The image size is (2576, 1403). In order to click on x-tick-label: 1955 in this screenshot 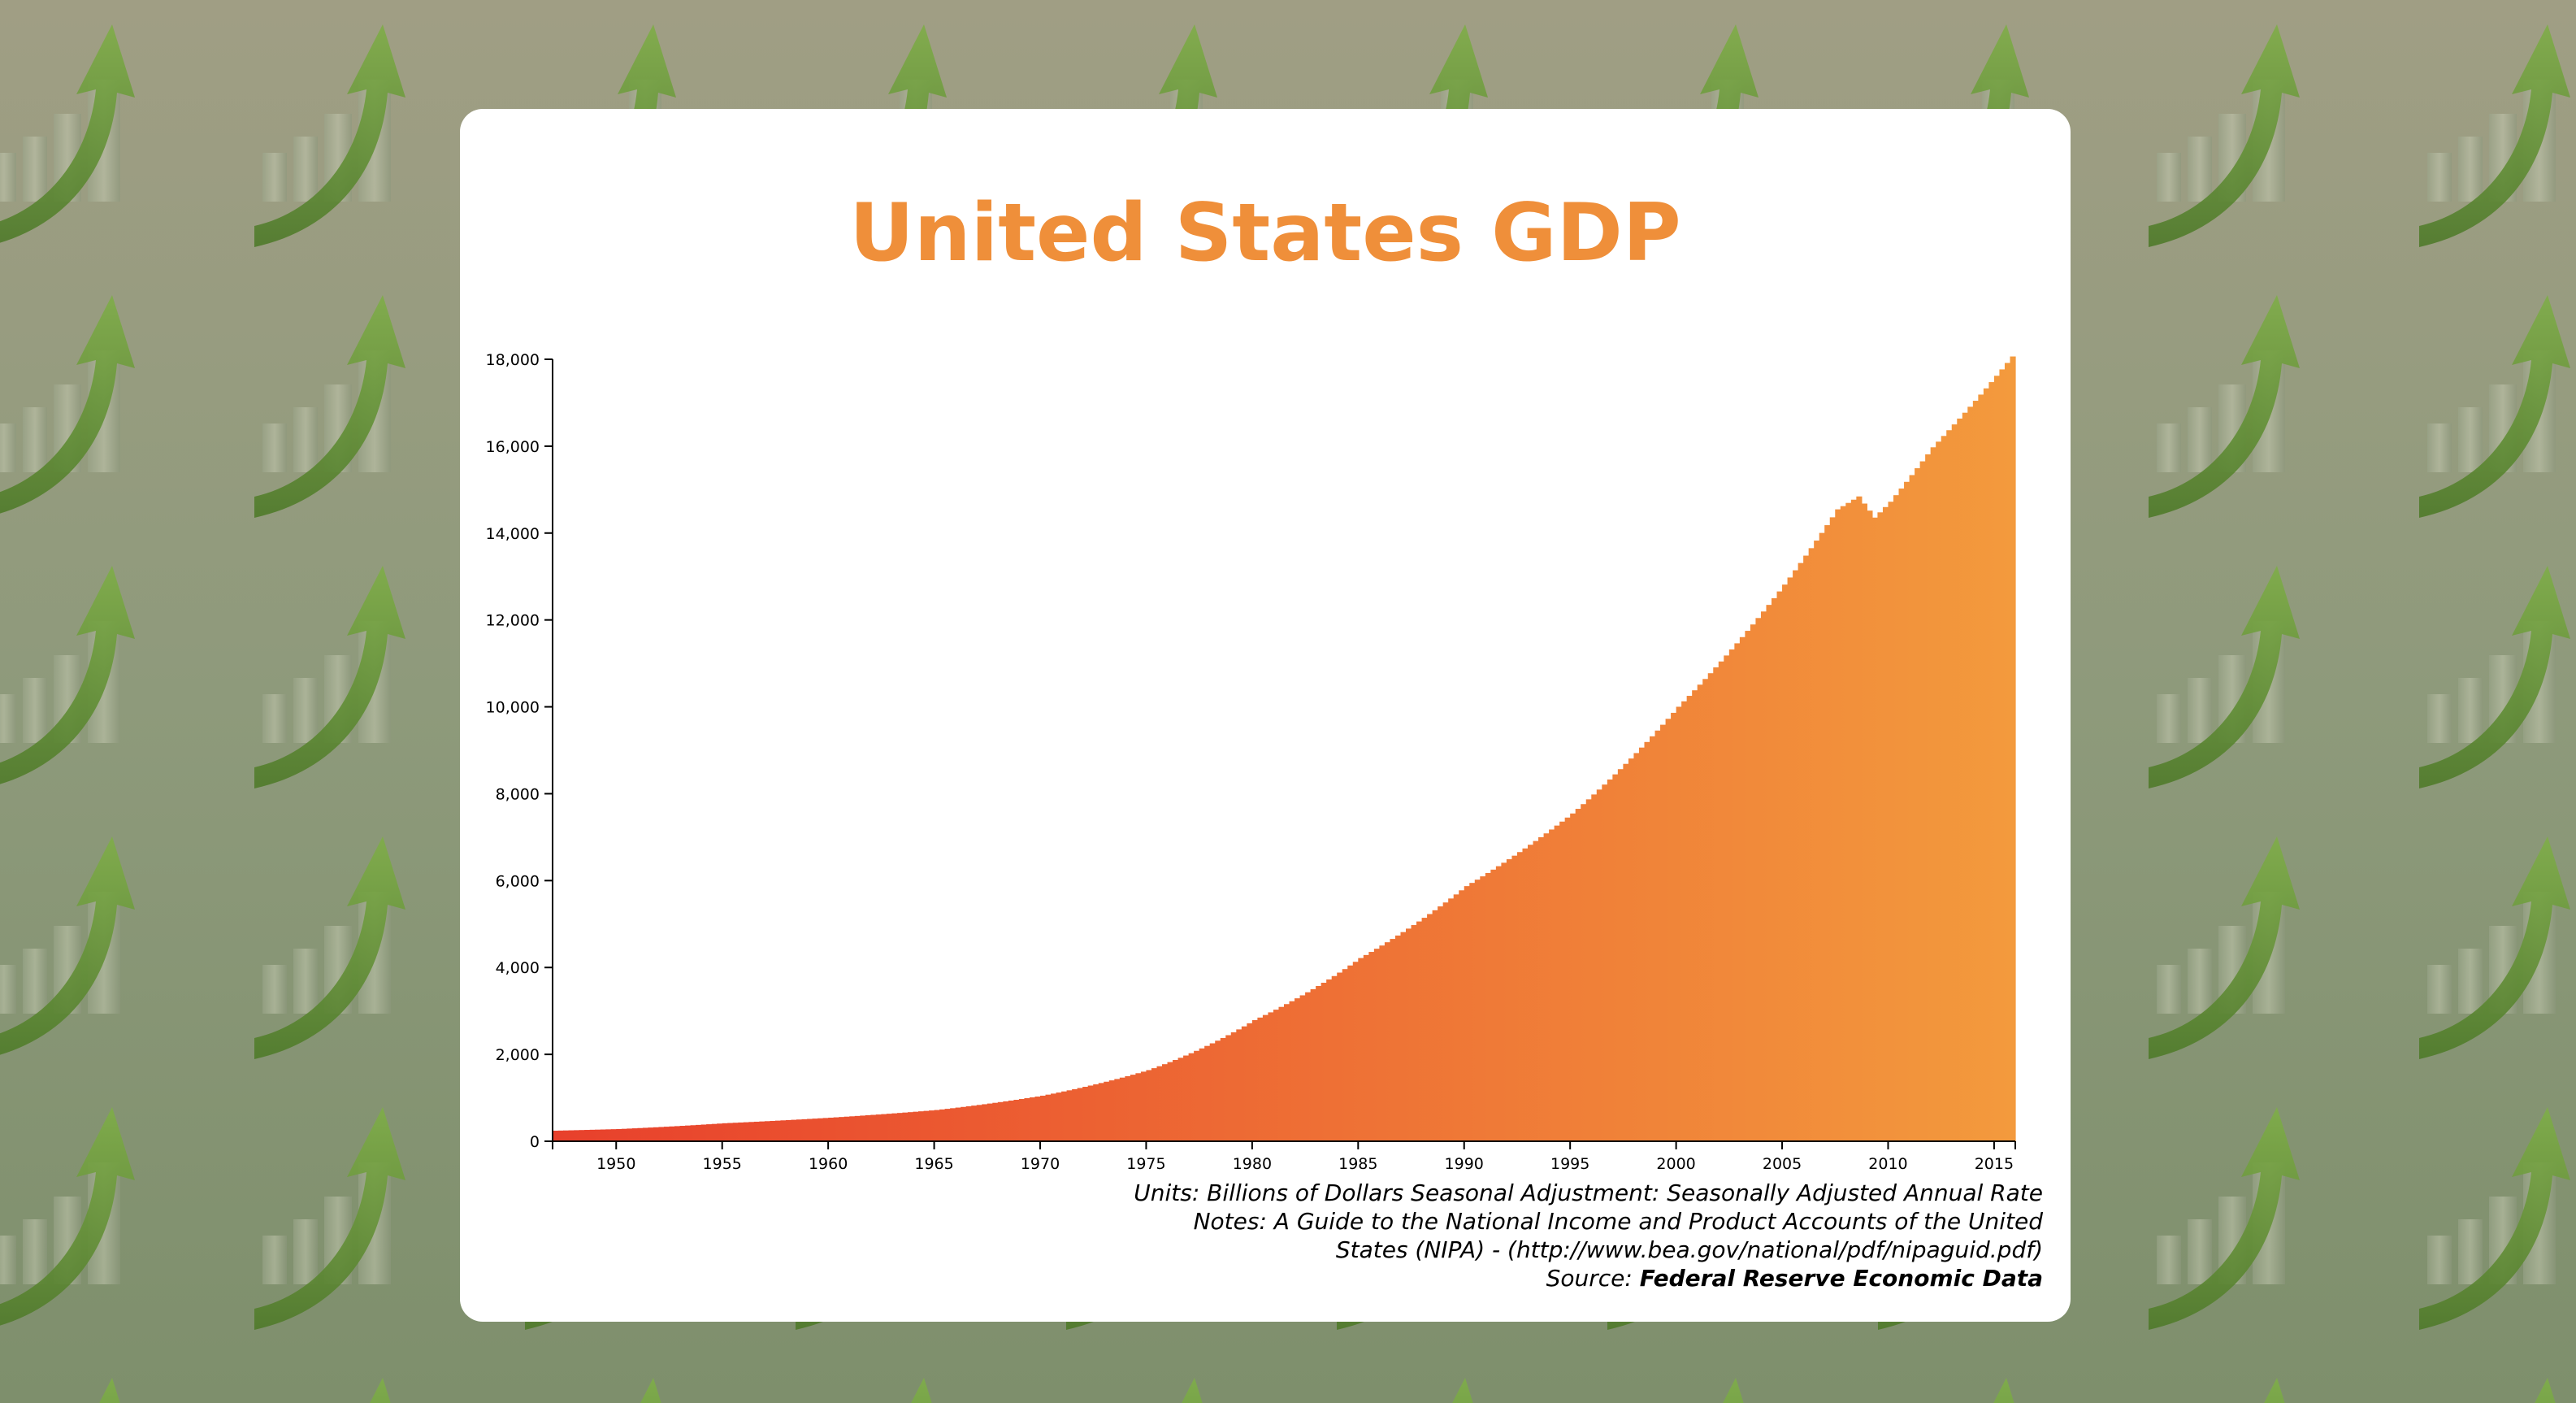, I will do `click(722, 1164)`.